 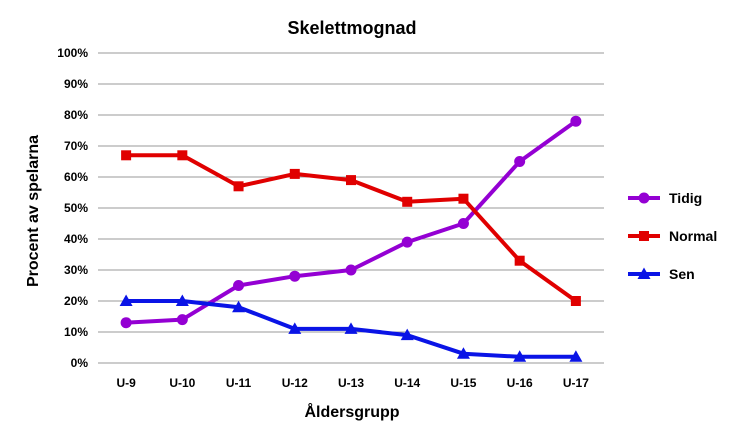 What do you see at coordinates (76, 239) in the screenshot?
I see `y-tick-label: 40%` at bounding box center [76, 239].